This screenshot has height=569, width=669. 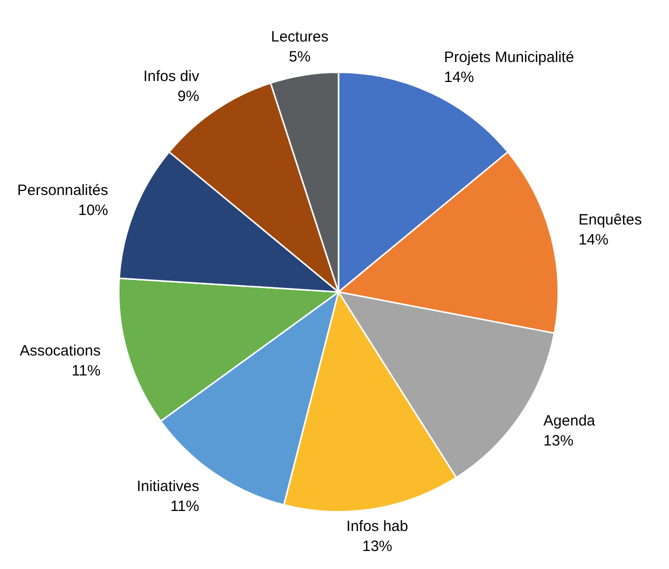 What do you see at coordinates (377, 526) in the screenshot?
I see `slice-label: Infos hab` at bounding box center [377, 526].